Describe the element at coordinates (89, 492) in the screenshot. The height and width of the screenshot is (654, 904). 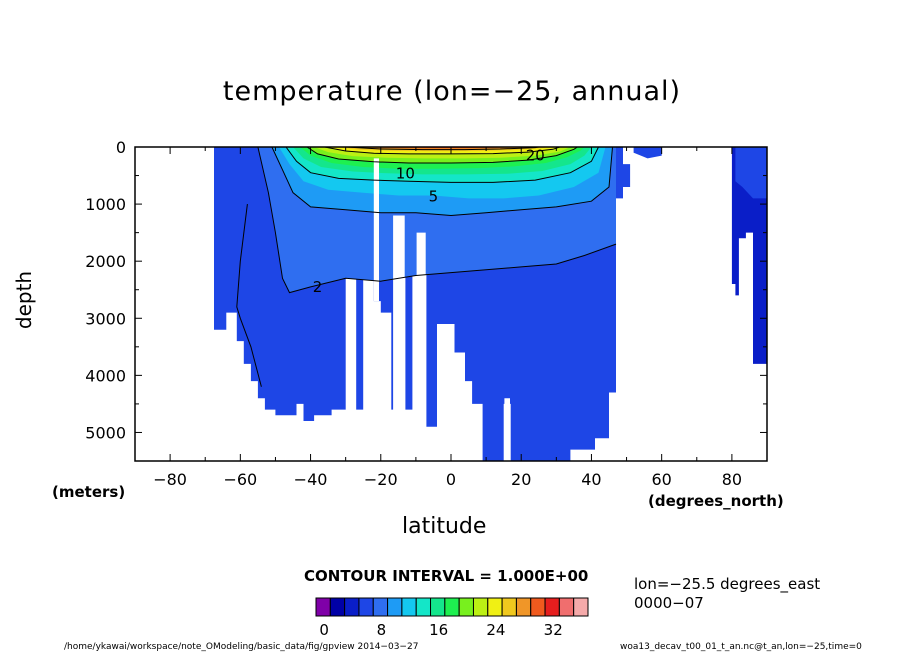
I see `y-axis-unit: (meters)` at that location.